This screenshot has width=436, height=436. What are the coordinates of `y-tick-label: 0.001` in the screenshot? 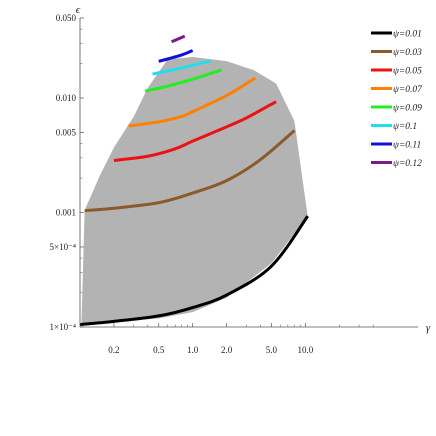 It's located at (66, 213).